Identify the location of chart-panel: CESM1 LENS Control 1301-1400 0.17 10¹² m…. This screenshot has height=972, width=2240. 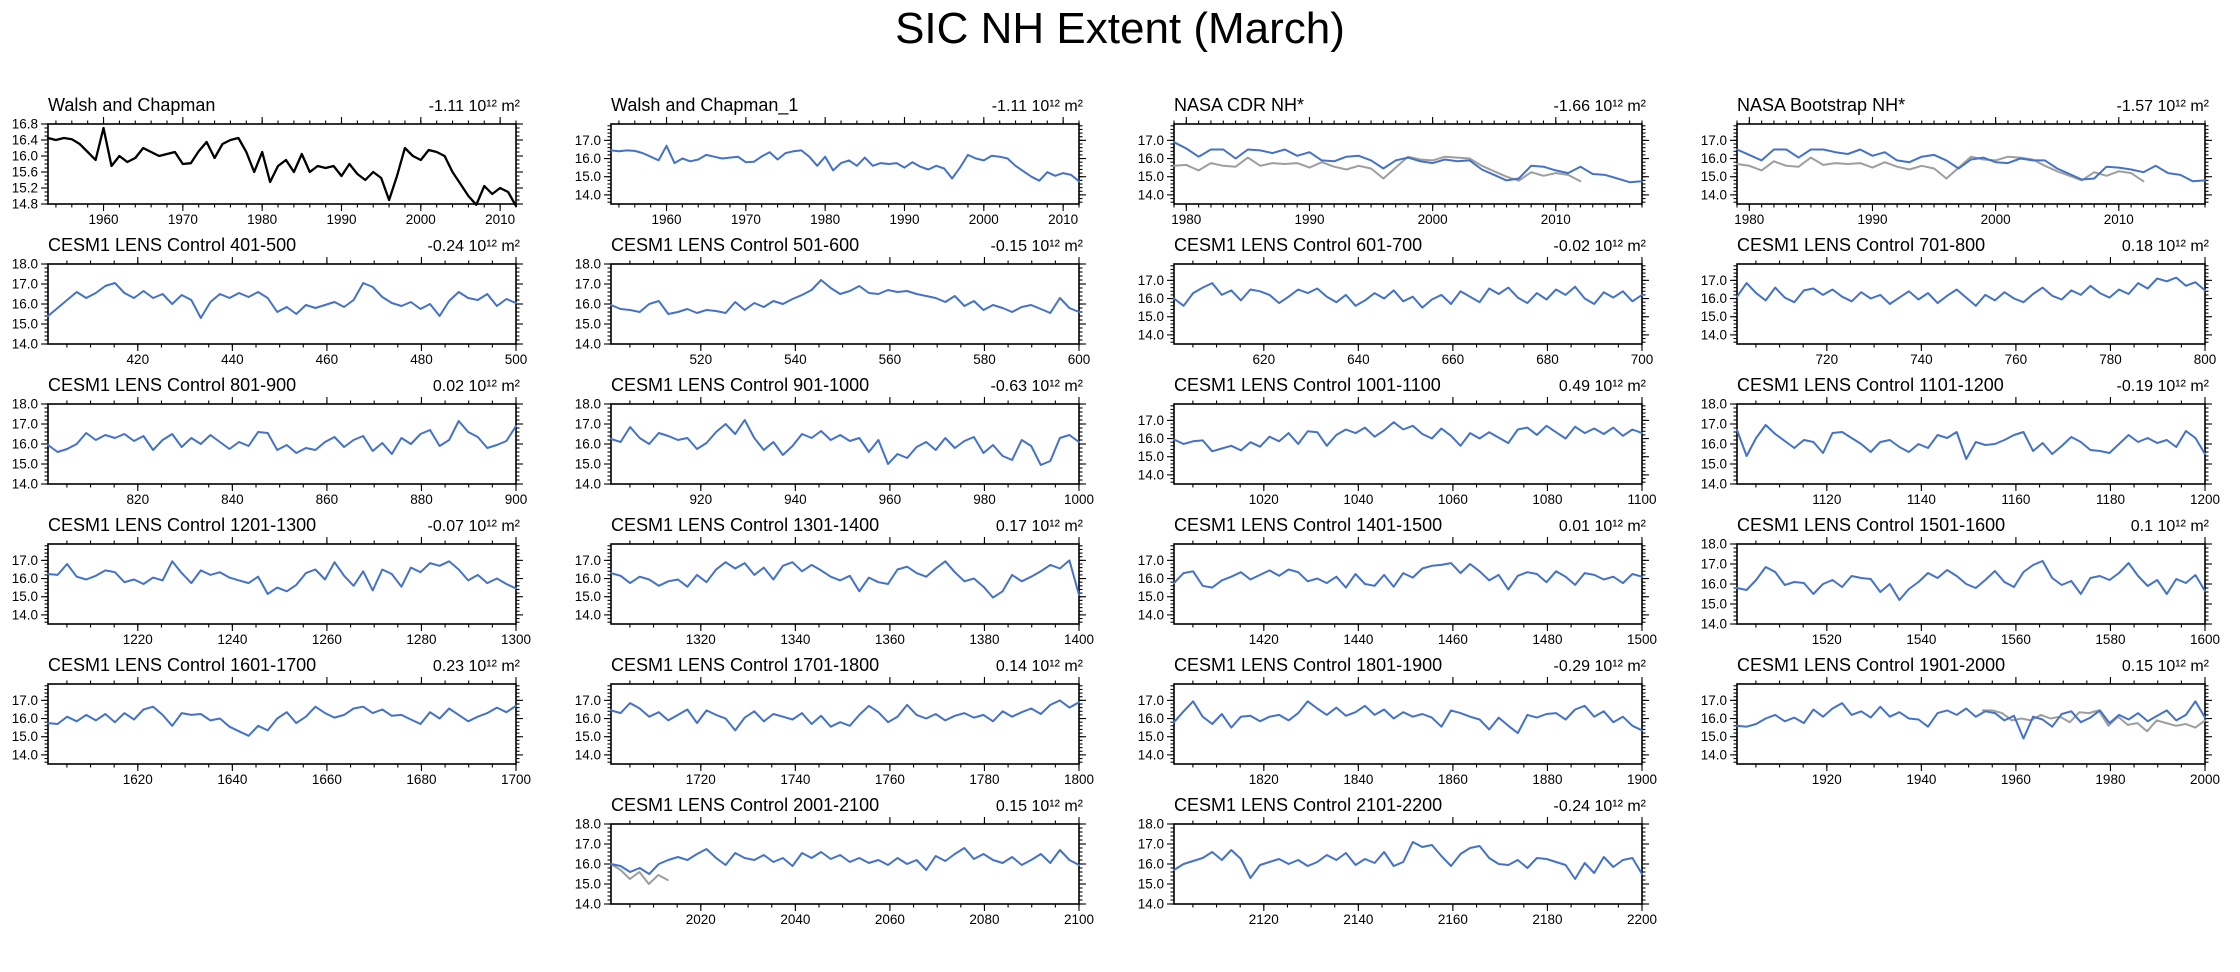
(838, 581).